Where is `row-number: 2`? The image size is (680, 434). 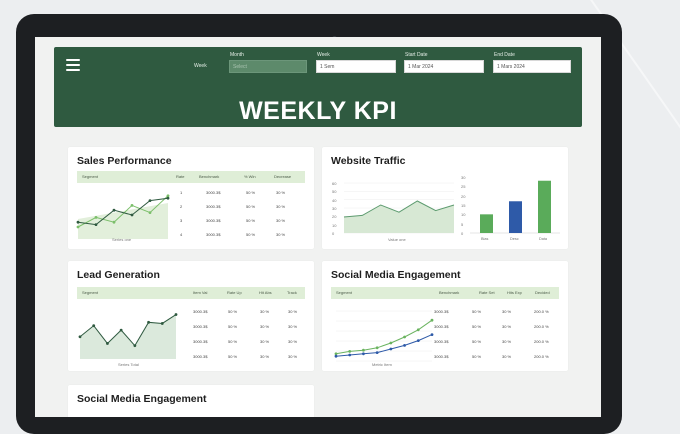 row-number: 2 is located at coordinates (181, 206).